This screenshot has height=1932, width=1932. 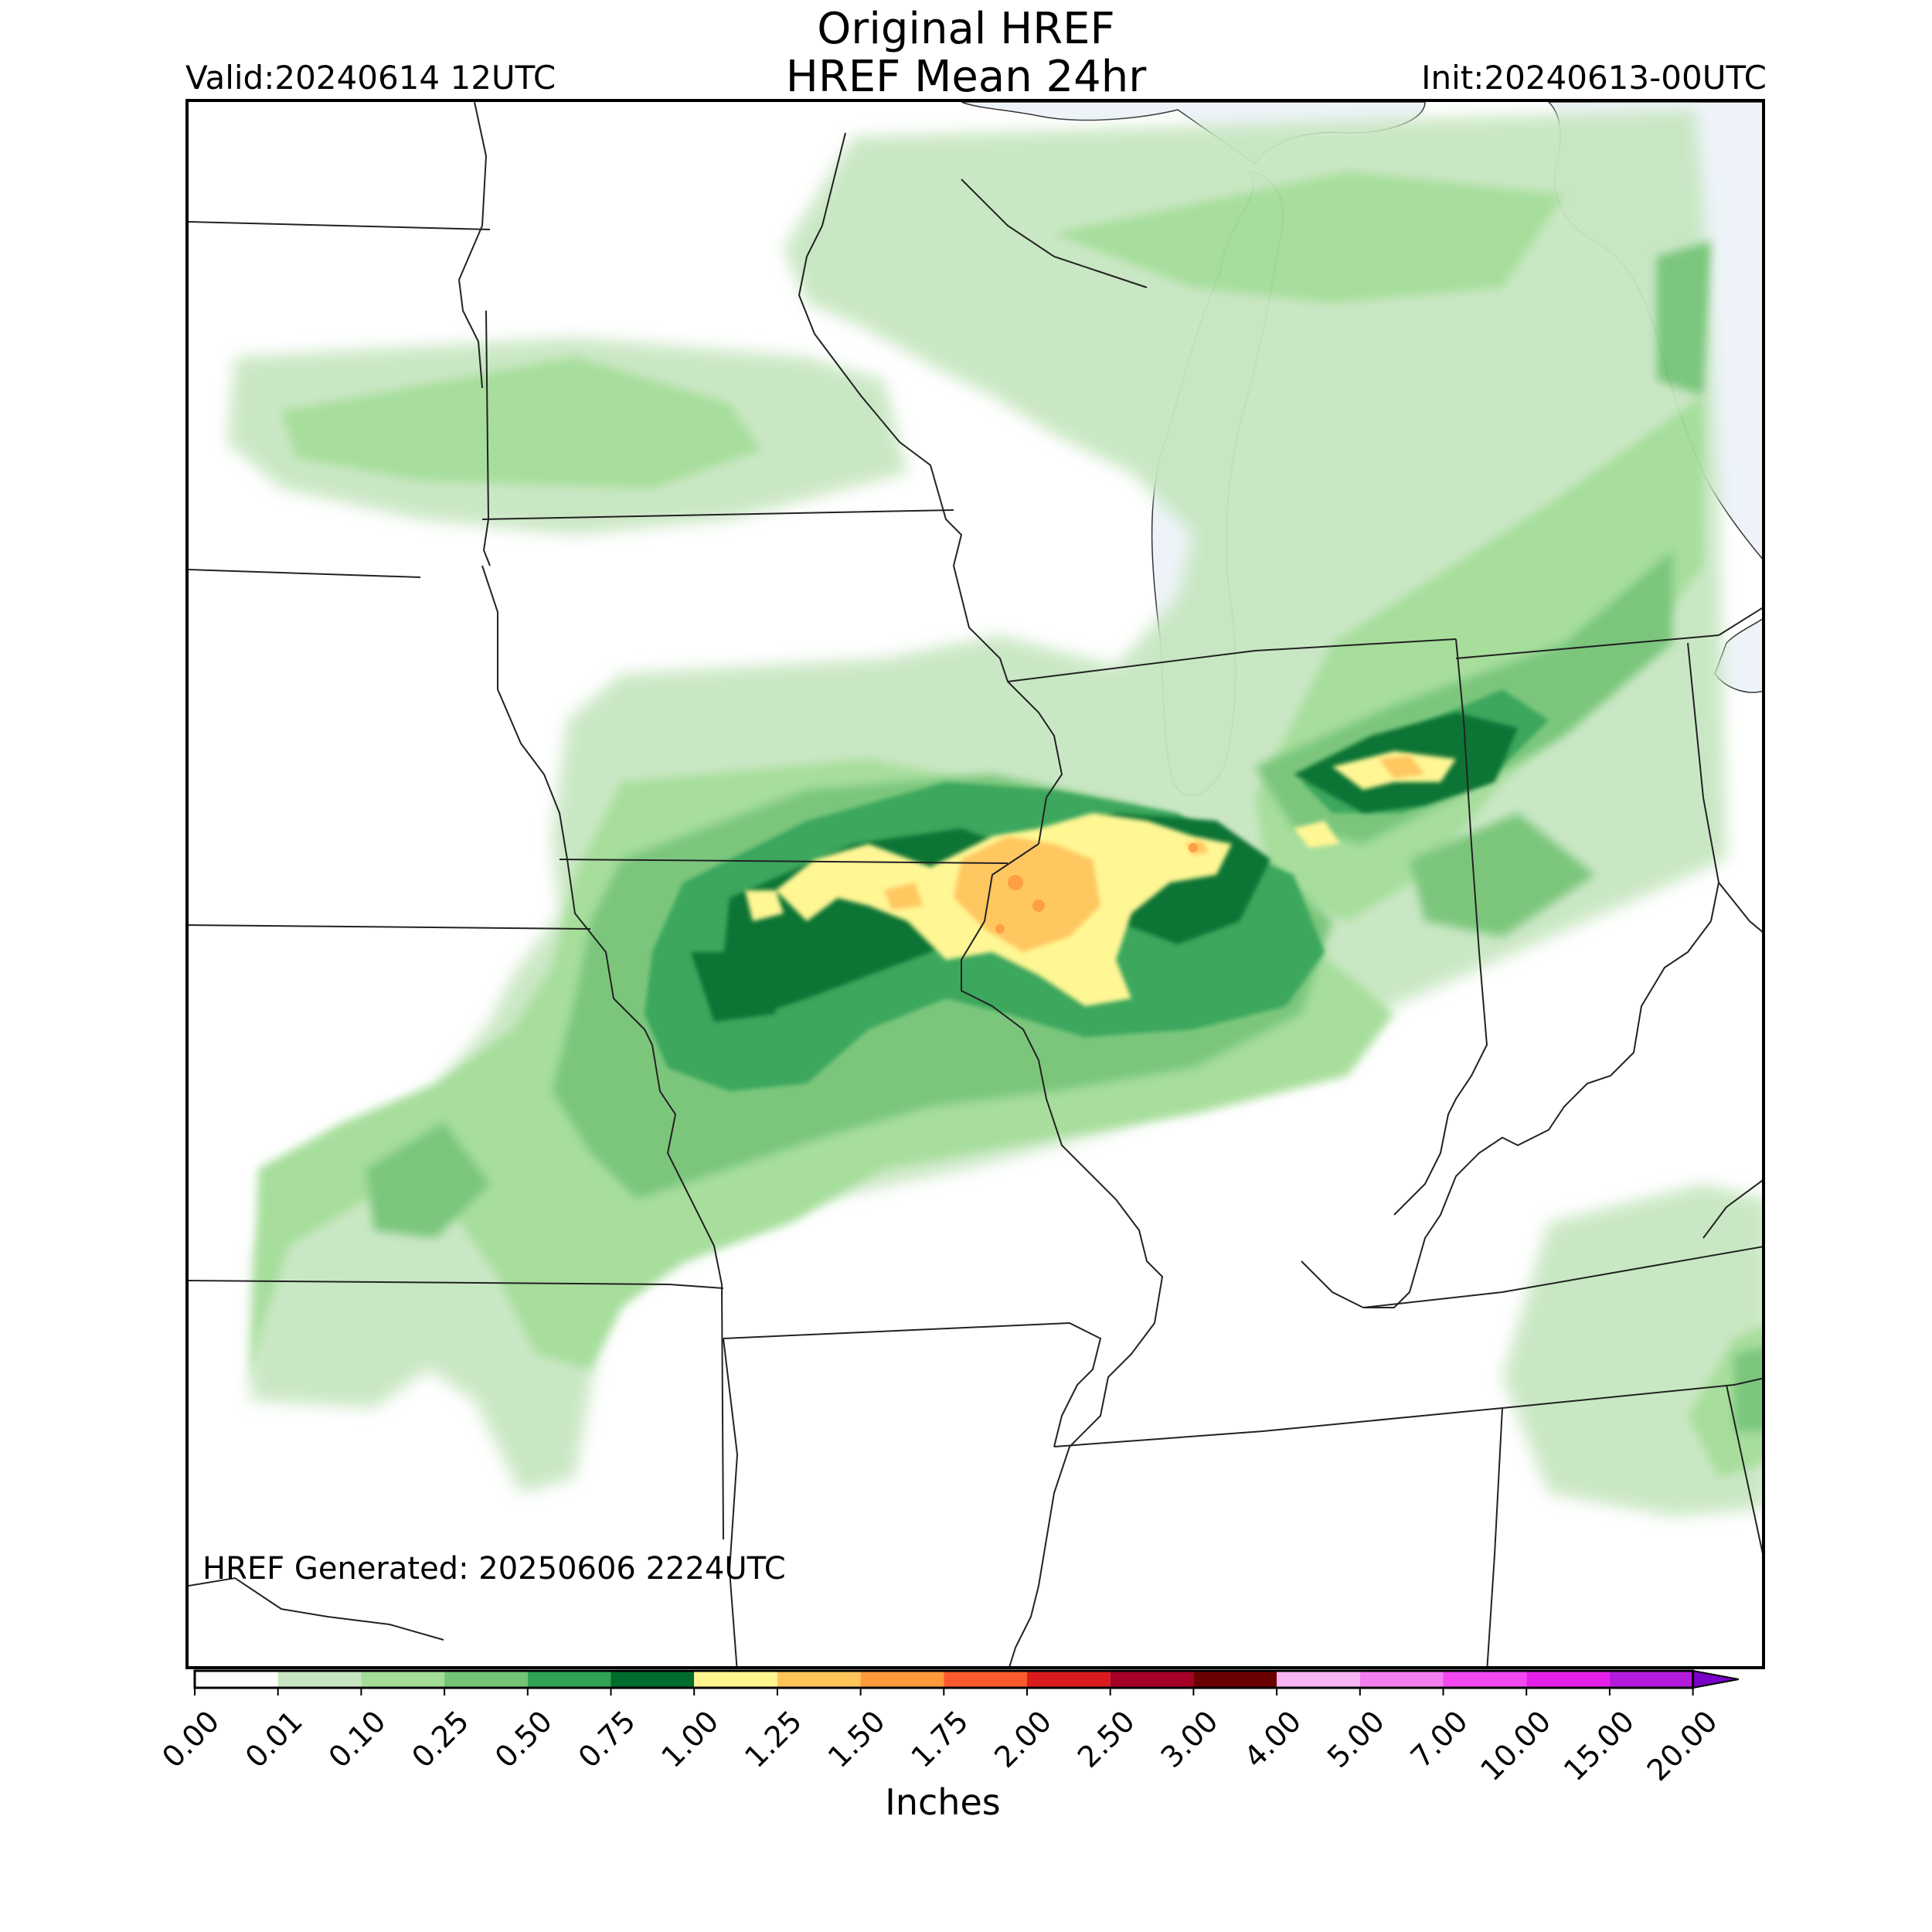 I want to click on border-ia-mn, so click(x=717, y=514).